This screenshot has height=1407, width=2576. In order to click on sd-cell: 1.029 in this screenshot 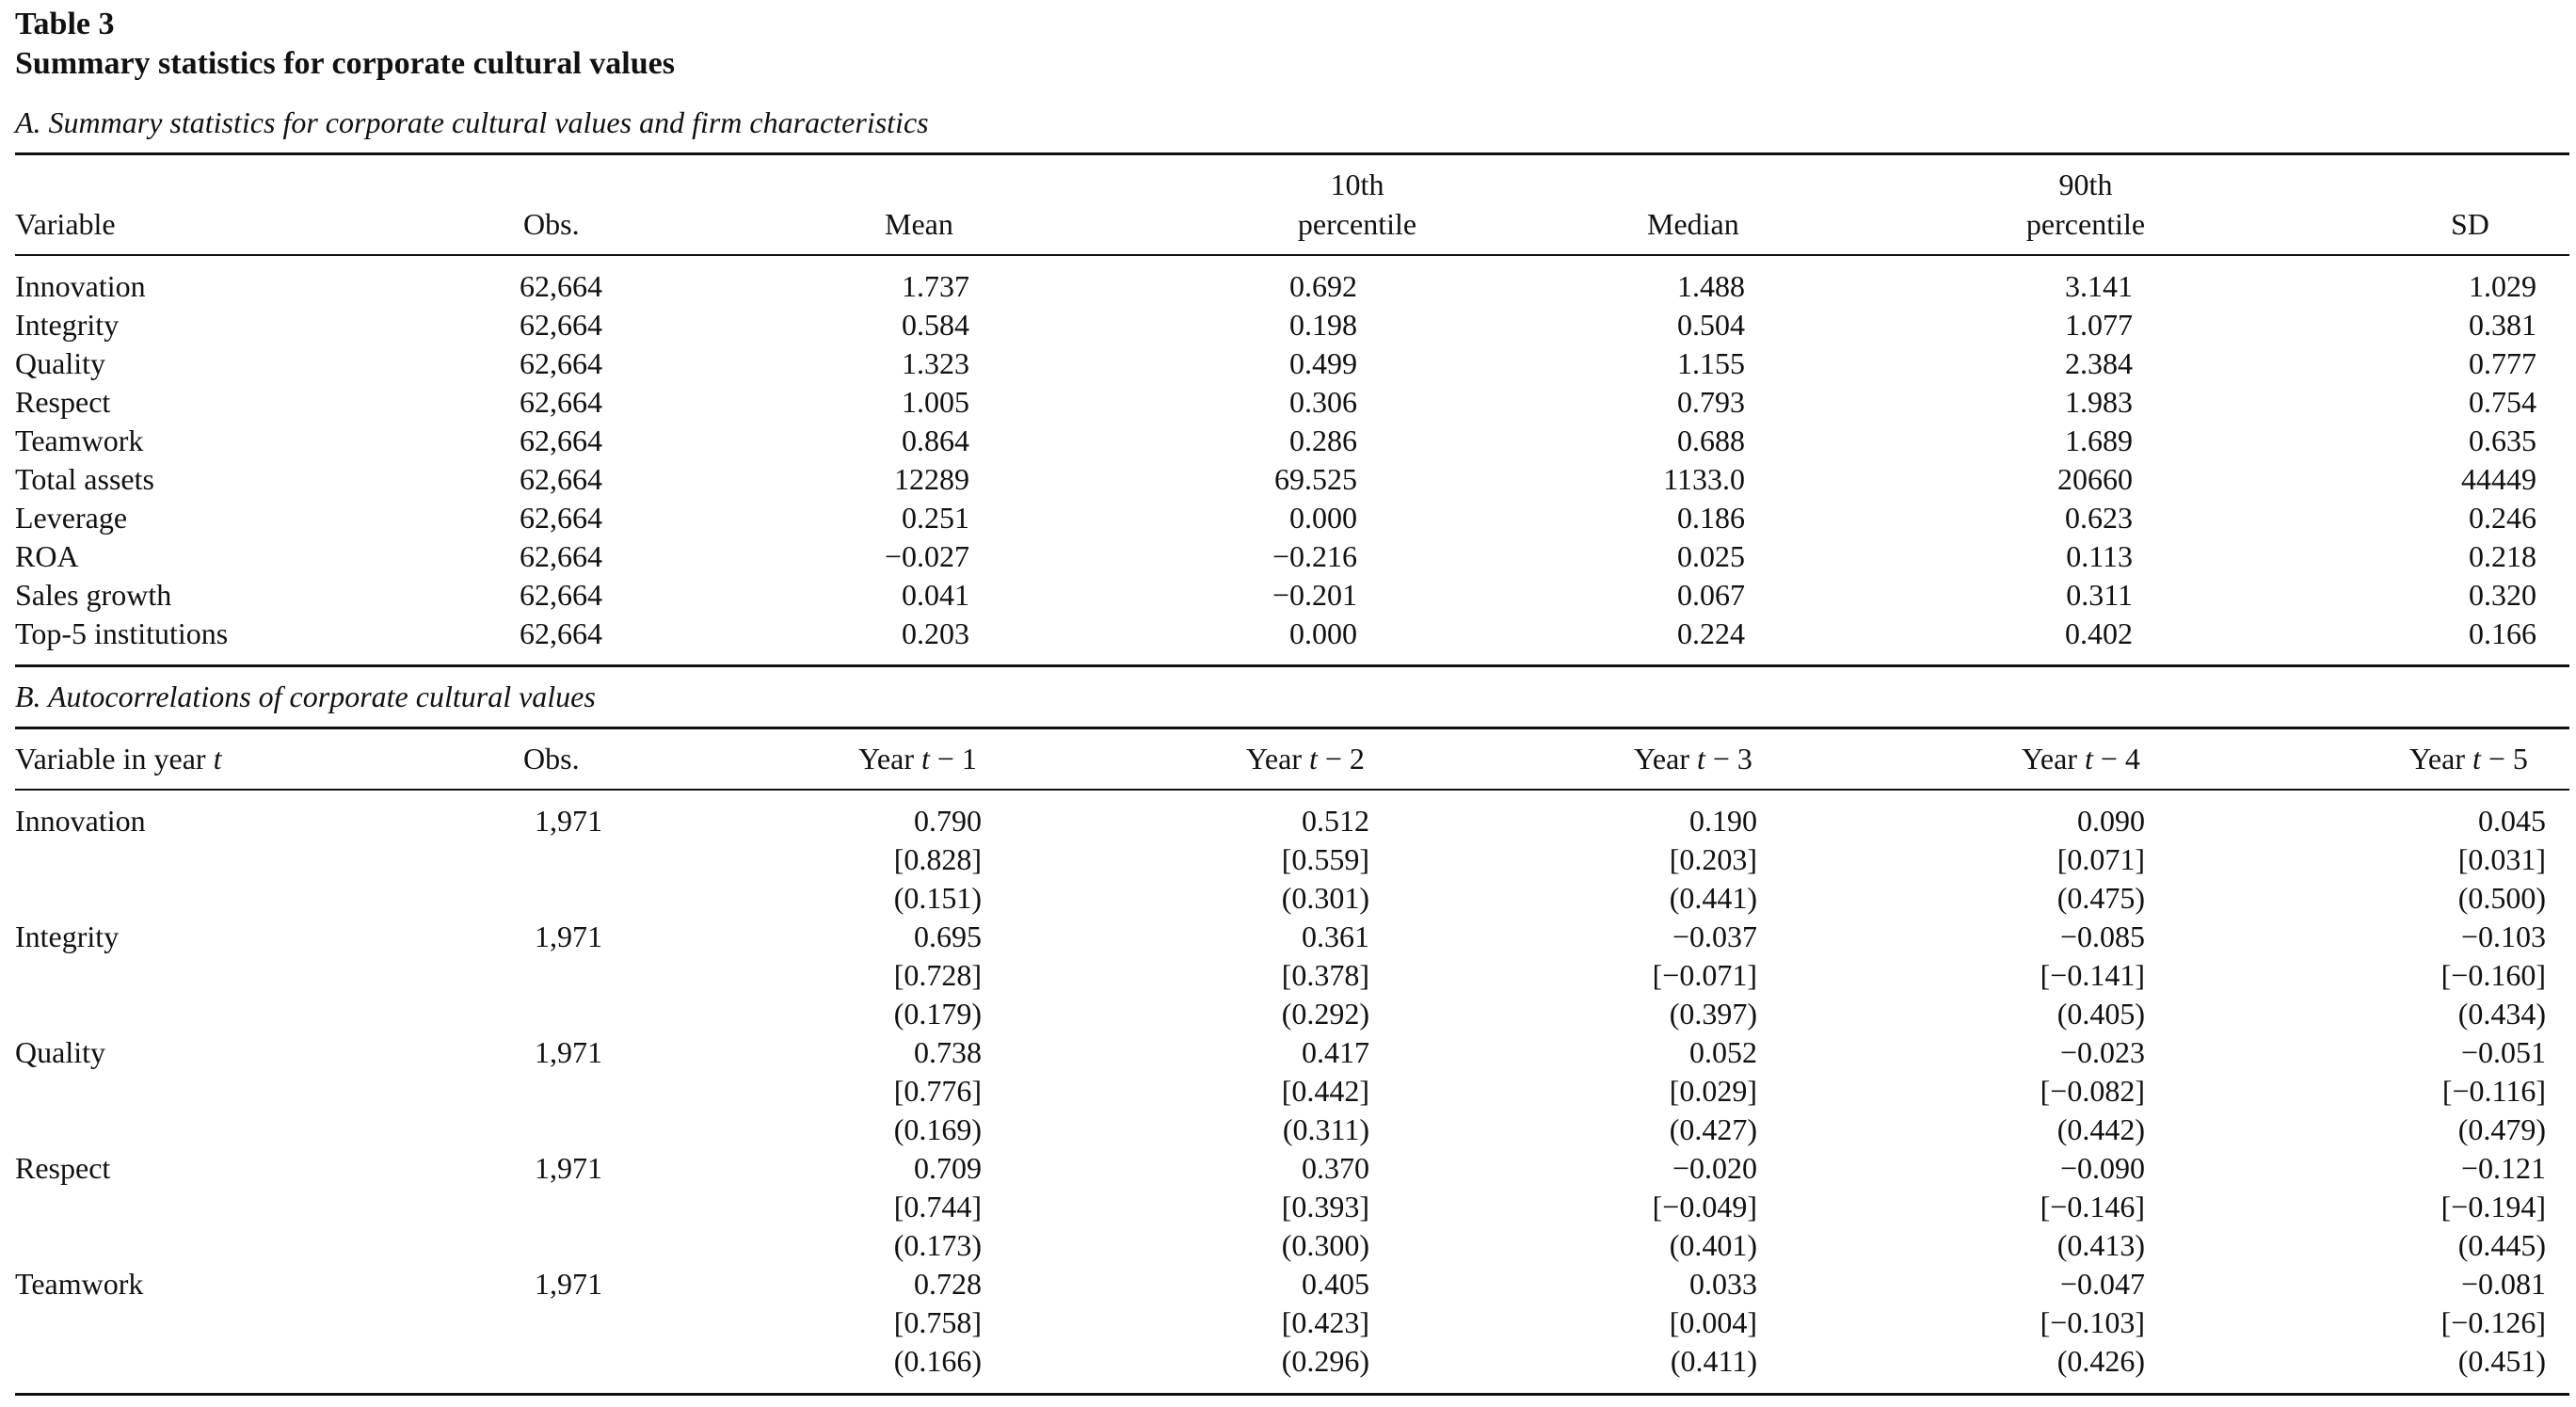, I will do `click(2502, 286)`.